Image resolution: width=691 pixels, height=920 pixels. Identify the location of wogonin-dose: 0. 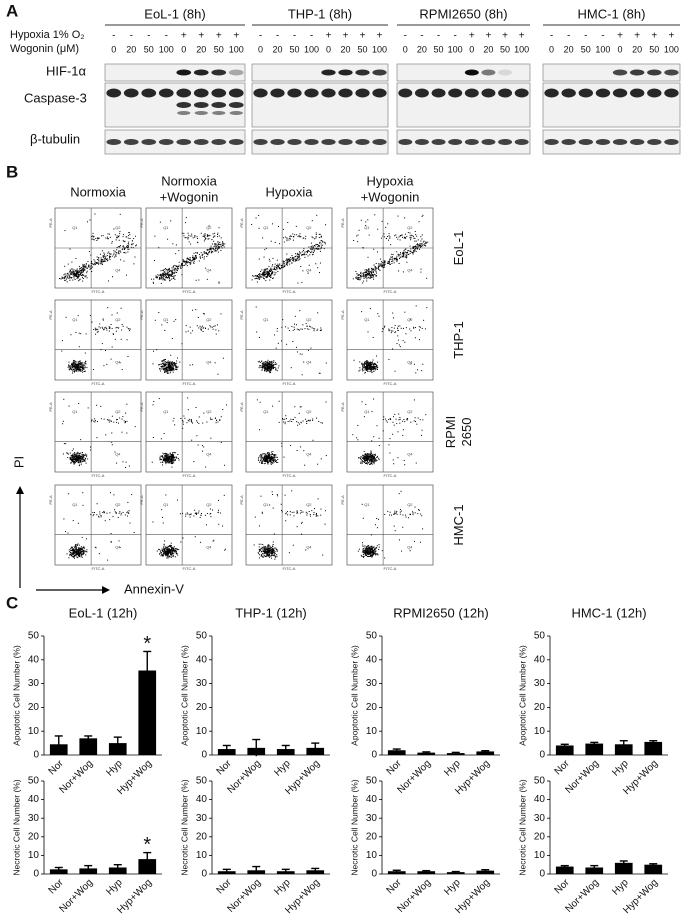
(551, 49).